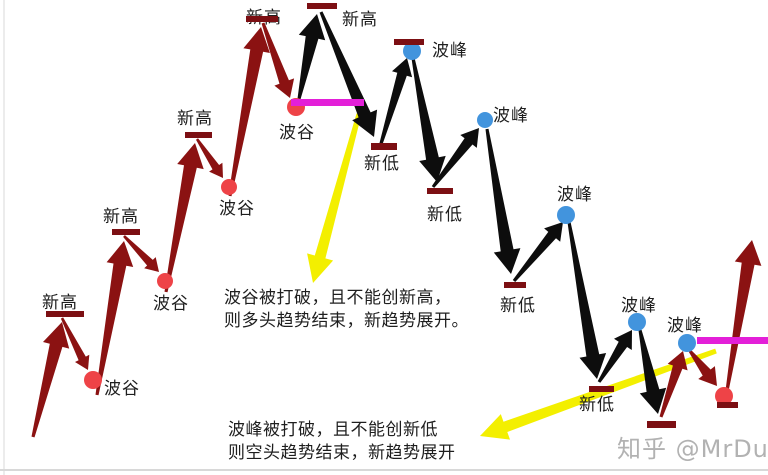 This screenshot has height=475, width=768. What do you see at coordinates (346, 310) in the screenshot?
I see `annotation-bull-trend-end: 波谷被打破，且不能创新高， 则多头趋势结束，新趋势展开。` at bounding box center [346, 310].